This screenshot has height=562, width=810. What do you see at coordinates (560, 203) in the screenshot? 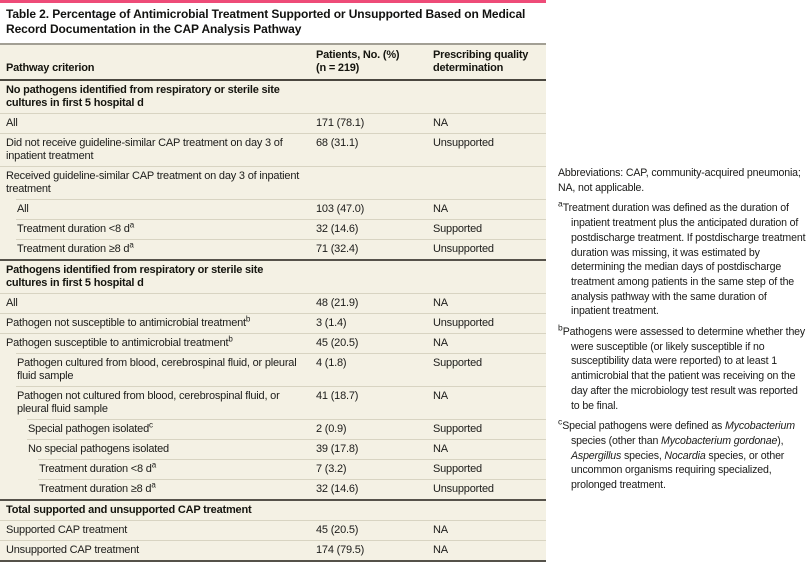
I see `footnote-a-marker: a` at bounding box center [560, 203].